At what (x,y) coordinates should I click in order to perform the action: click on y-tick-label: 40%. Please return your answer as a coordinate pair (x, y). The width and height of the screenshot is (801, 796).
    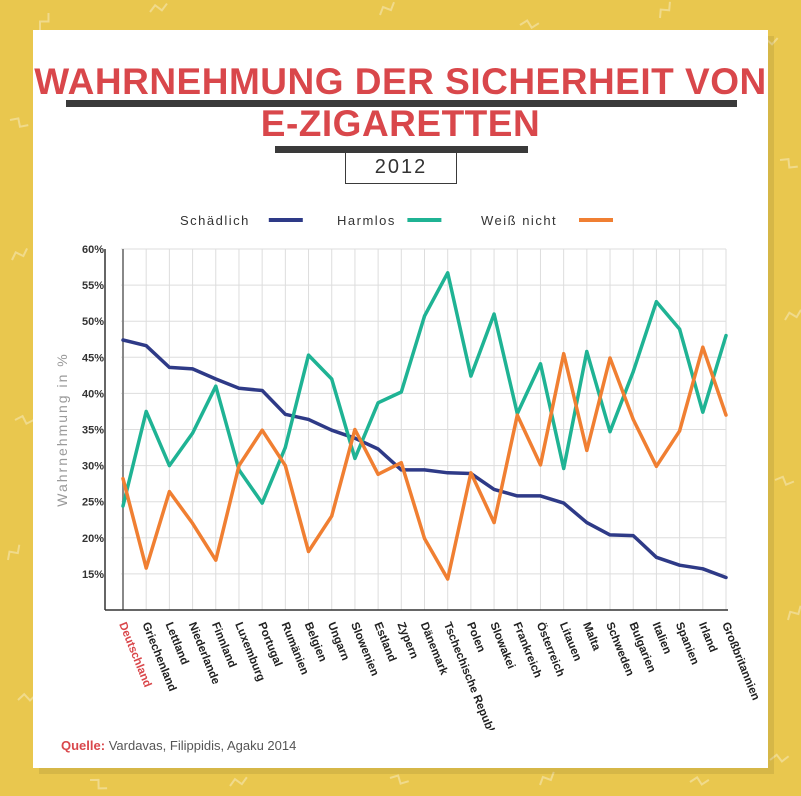
    Looking at the image, I should click on (93, 394).